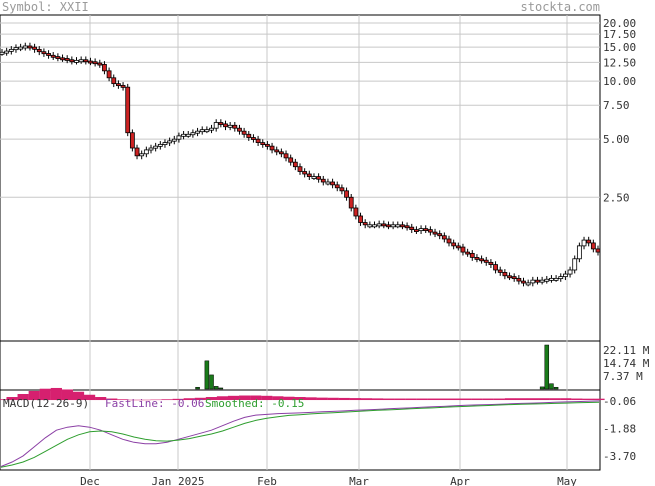 The height and width of the screenshot is (486, 655). I want to click on macd-title: MACD(12-26-9), so click(46, 403).